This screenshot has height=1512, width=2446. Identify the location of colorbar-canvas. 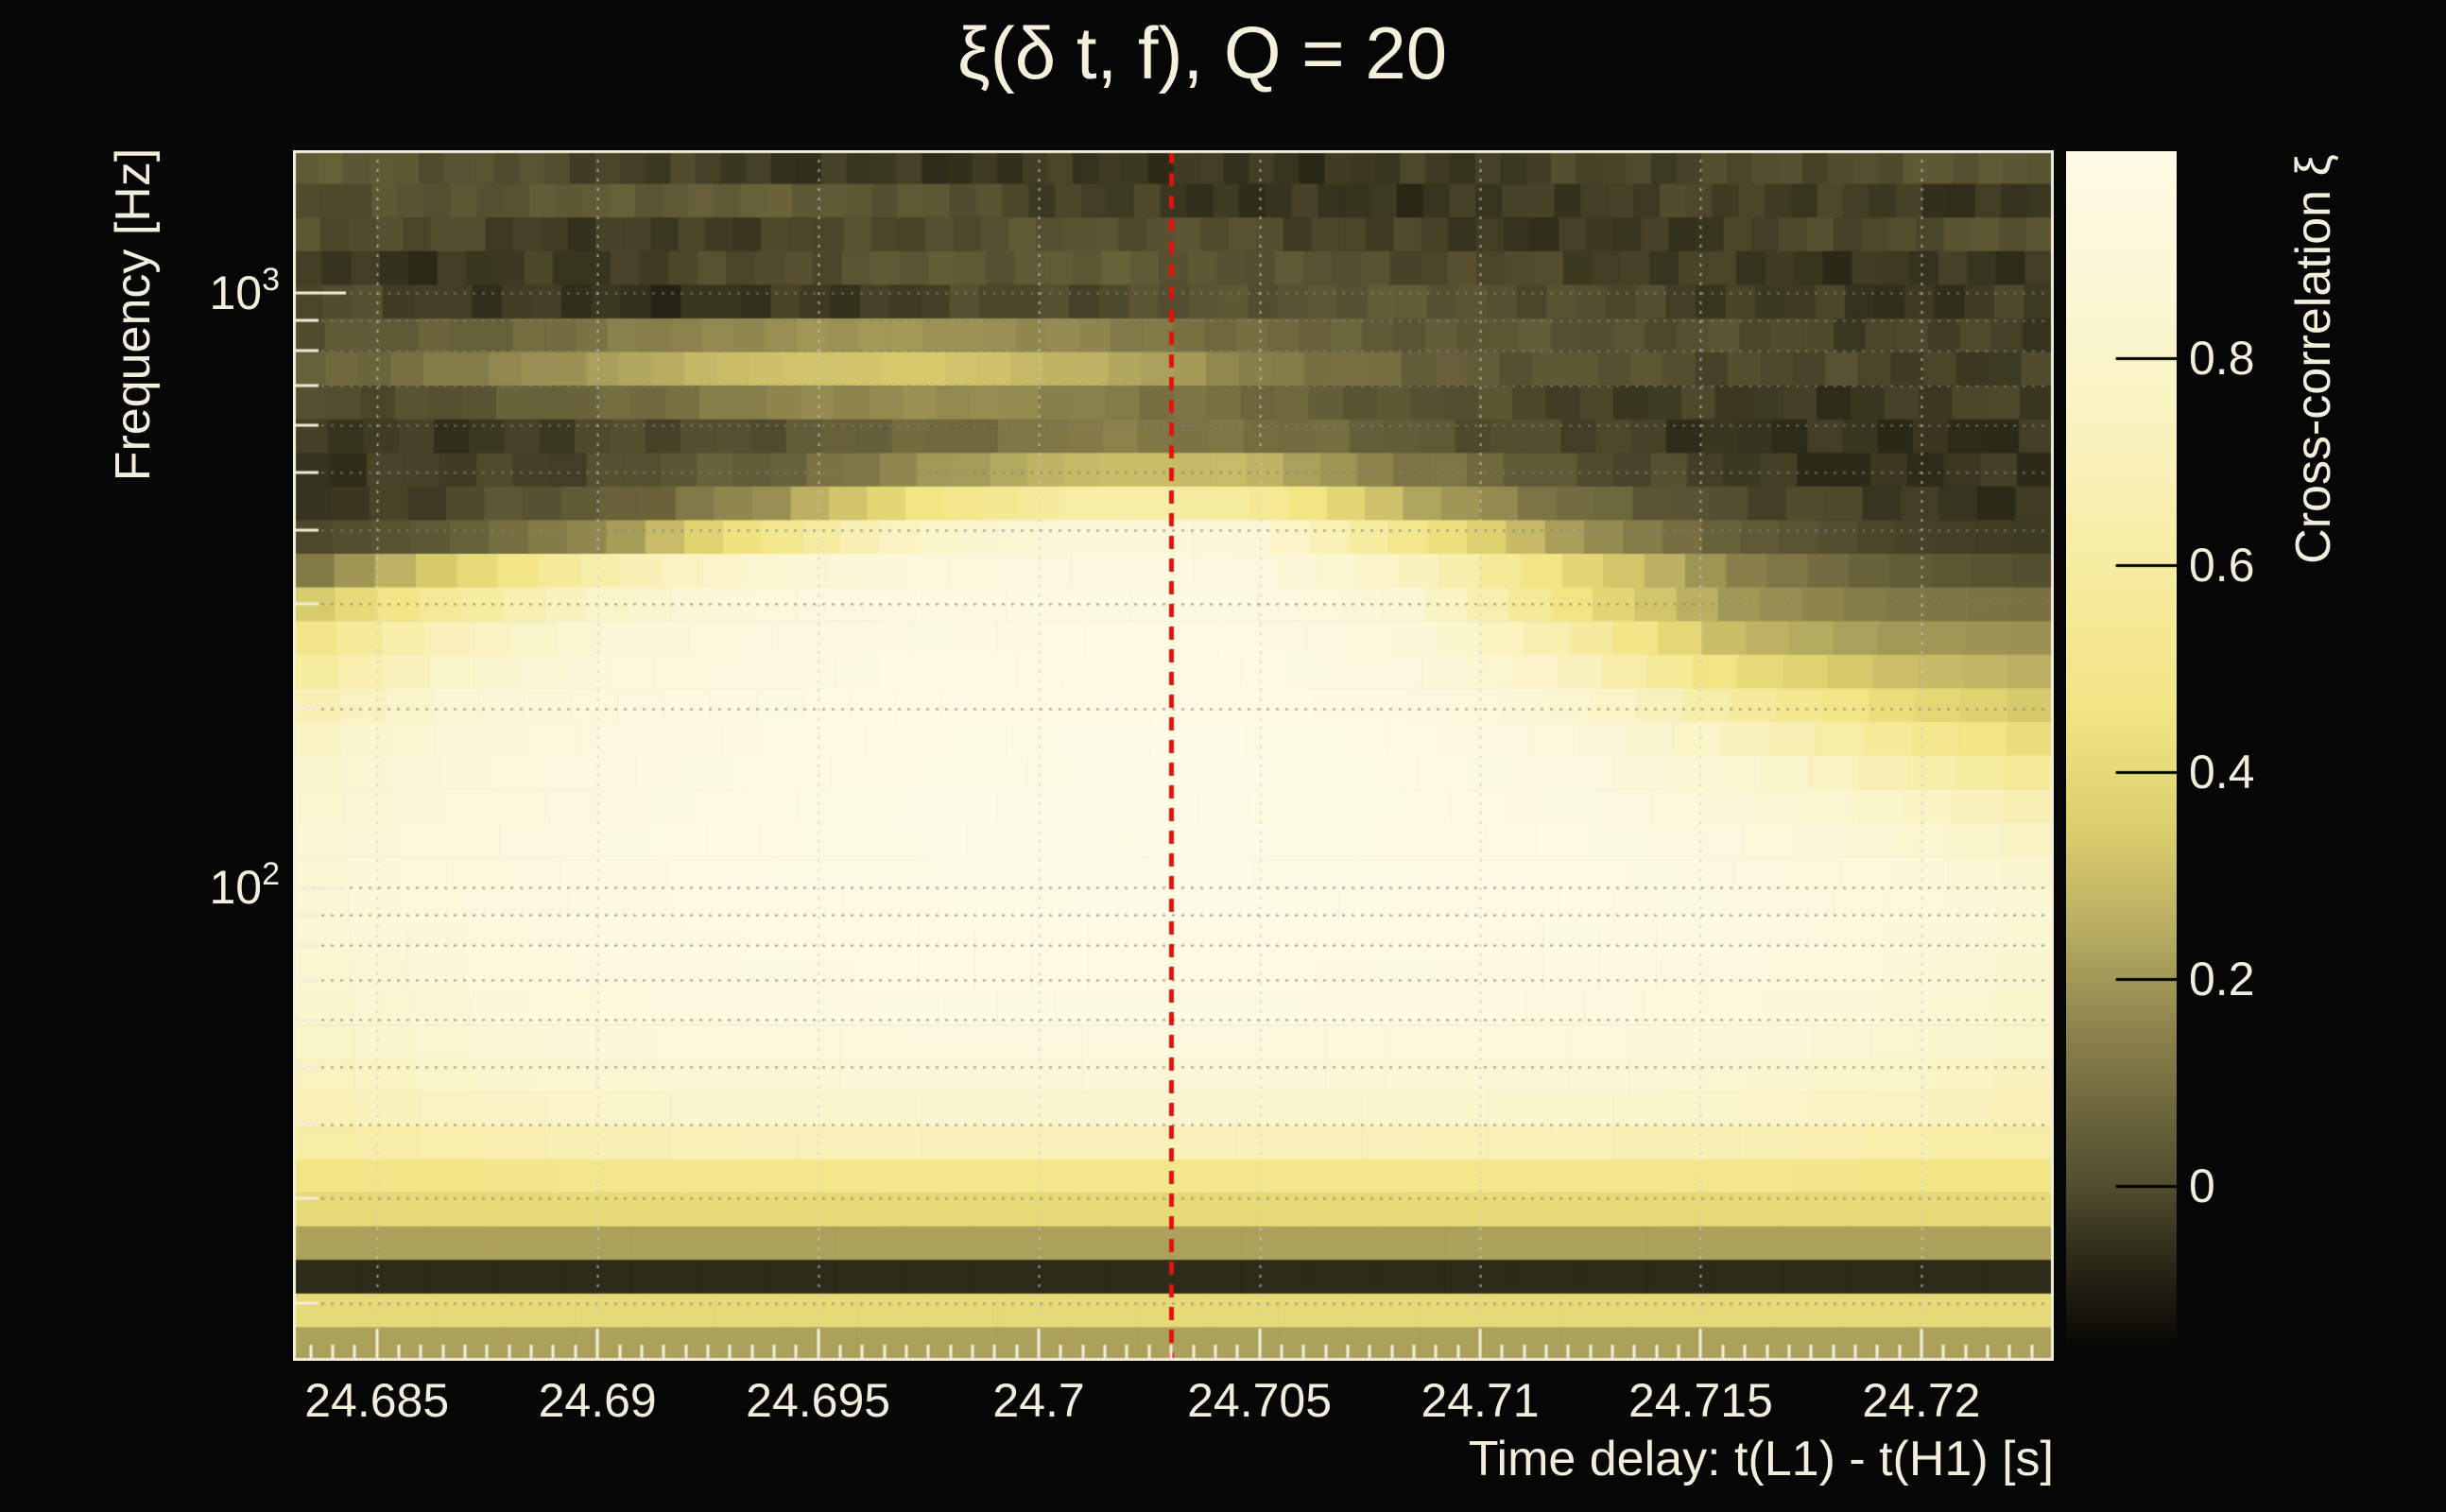
(2121, 751).